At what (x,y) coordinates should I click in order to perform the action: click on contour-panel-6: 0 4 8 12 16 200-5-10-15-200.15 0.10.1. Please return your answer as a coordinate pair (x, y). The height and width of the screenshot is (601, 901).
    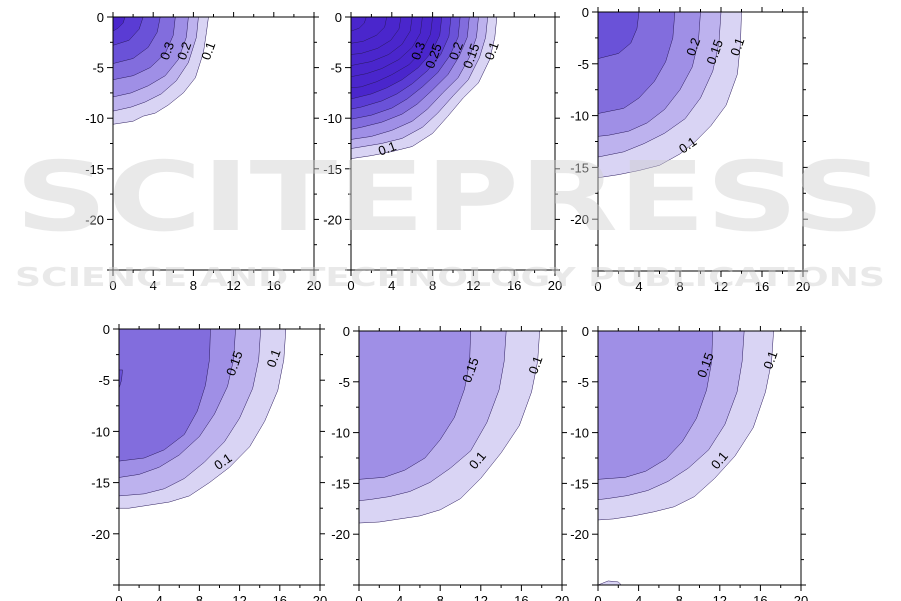
    Looking at the image, I should click on (689, 462).